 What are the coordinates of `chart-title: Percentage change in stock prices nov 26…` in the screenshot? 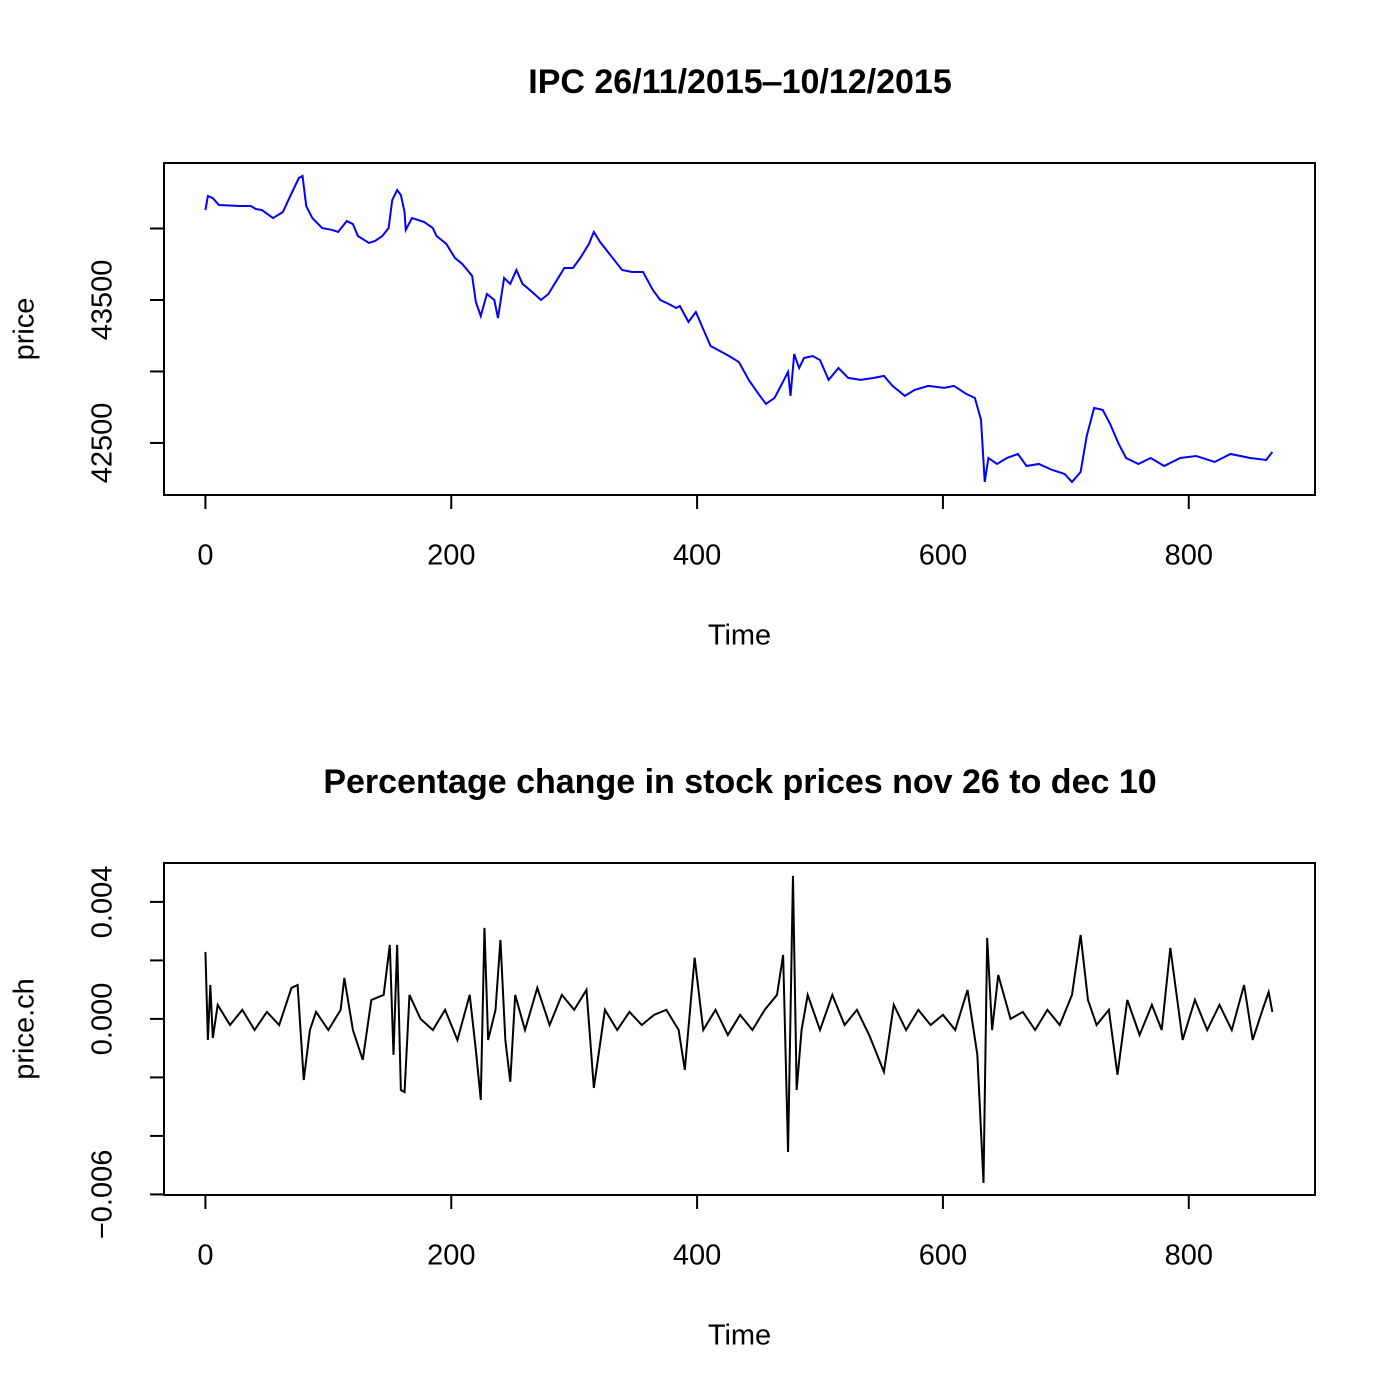 It's located at (739, 782).